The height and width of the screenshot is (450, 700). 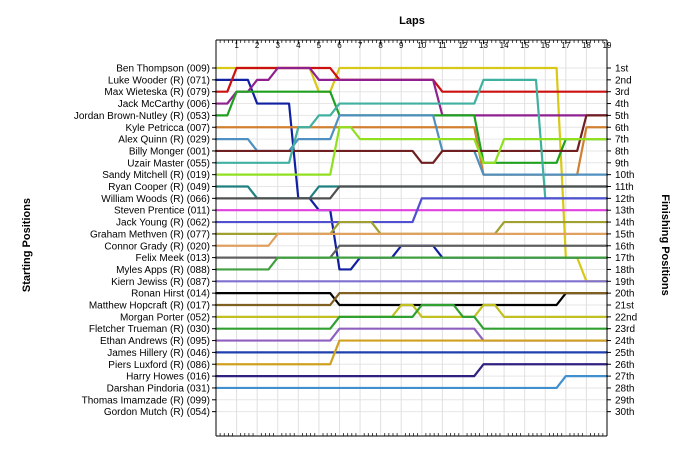 What do you see at coordinates (380, 45) in the screenshot?
I see `lap-tick-label: 8` at bounding box center [380, 45].